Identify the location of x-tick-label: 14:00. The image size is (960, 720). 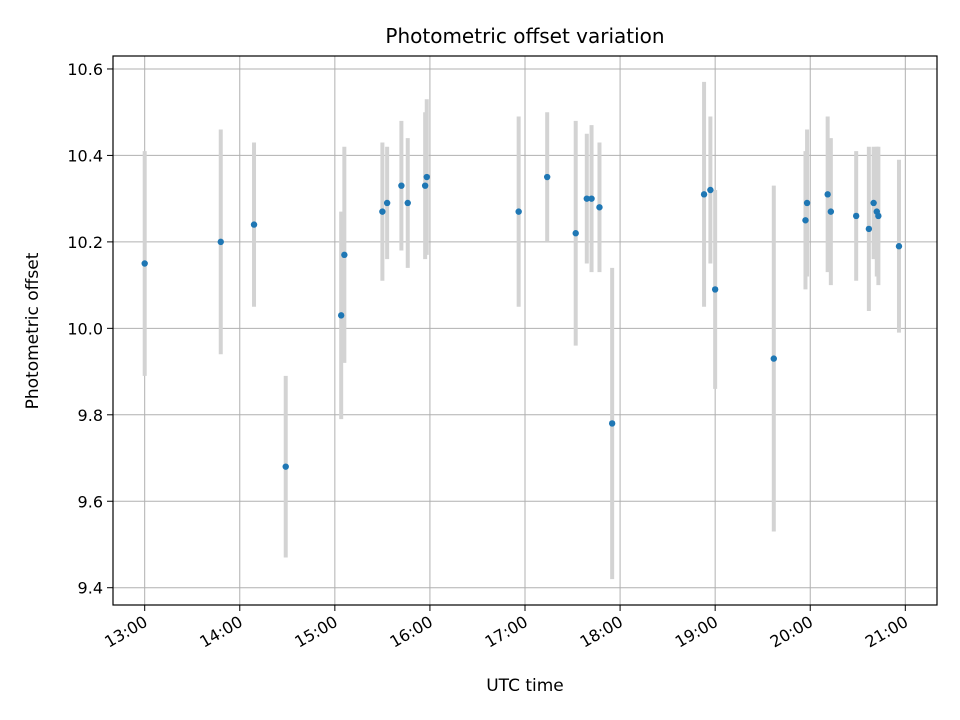
(220, 632).